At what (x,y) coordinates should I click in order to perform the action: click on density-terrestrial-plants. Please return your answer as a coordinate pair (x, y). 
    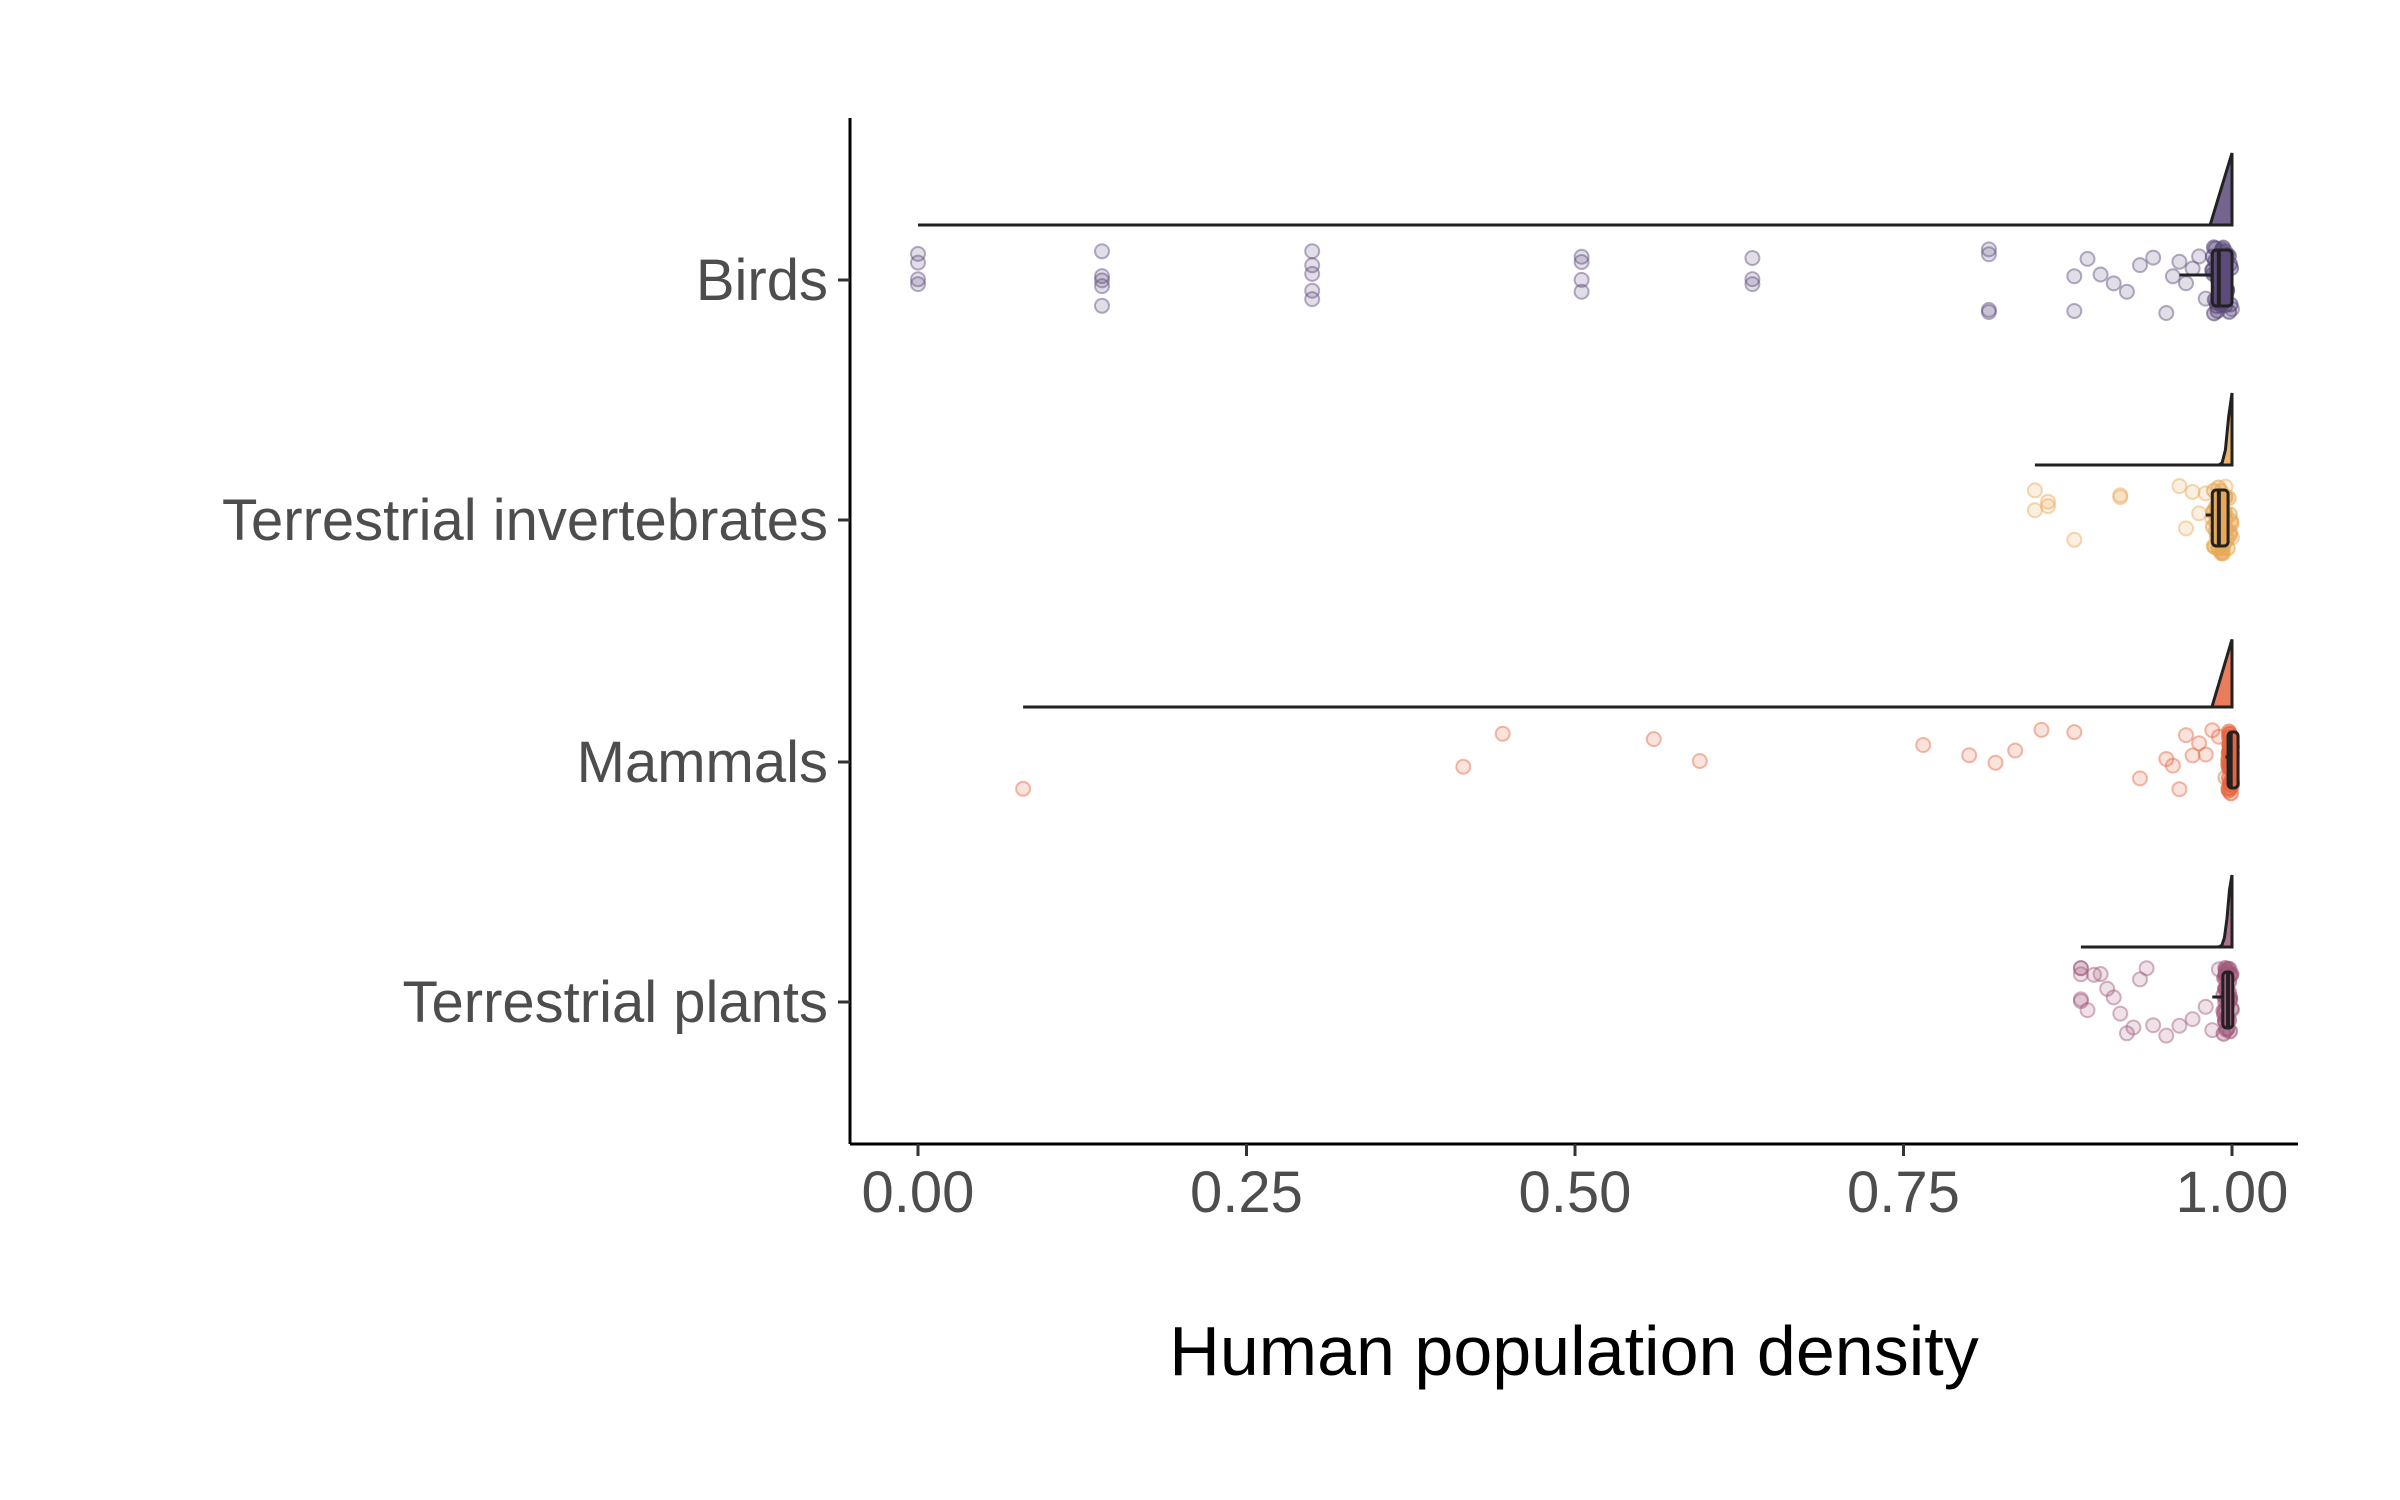
    Looking at the image, I should click on (2157, 911).